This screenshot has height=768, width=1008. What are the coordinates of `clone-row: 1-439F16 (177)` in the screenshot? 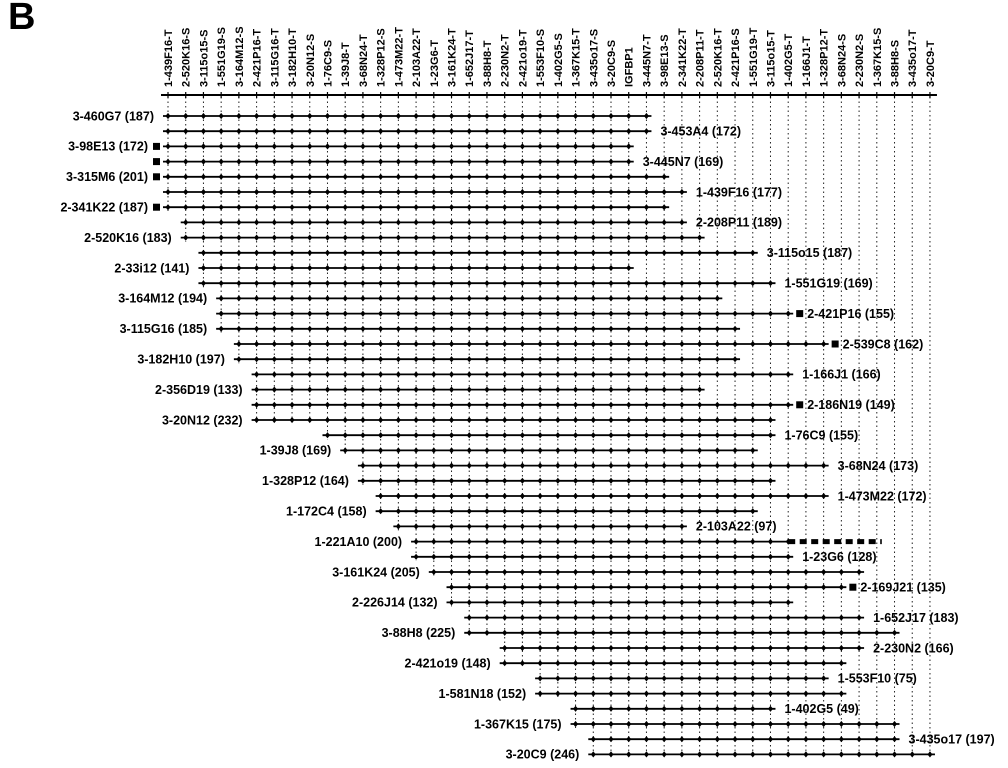 It's located at (472, 192).